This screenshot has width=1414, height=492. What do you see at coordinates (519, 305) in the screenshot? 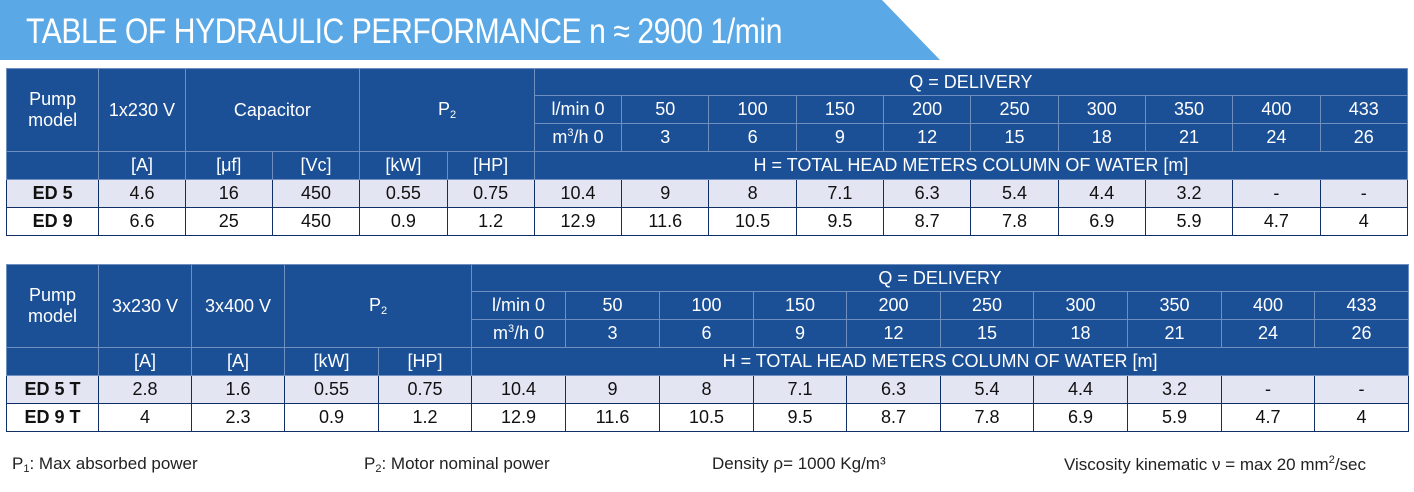
I see `flow-lmin-cell: l/min 0` at bounding box center [519, 305].